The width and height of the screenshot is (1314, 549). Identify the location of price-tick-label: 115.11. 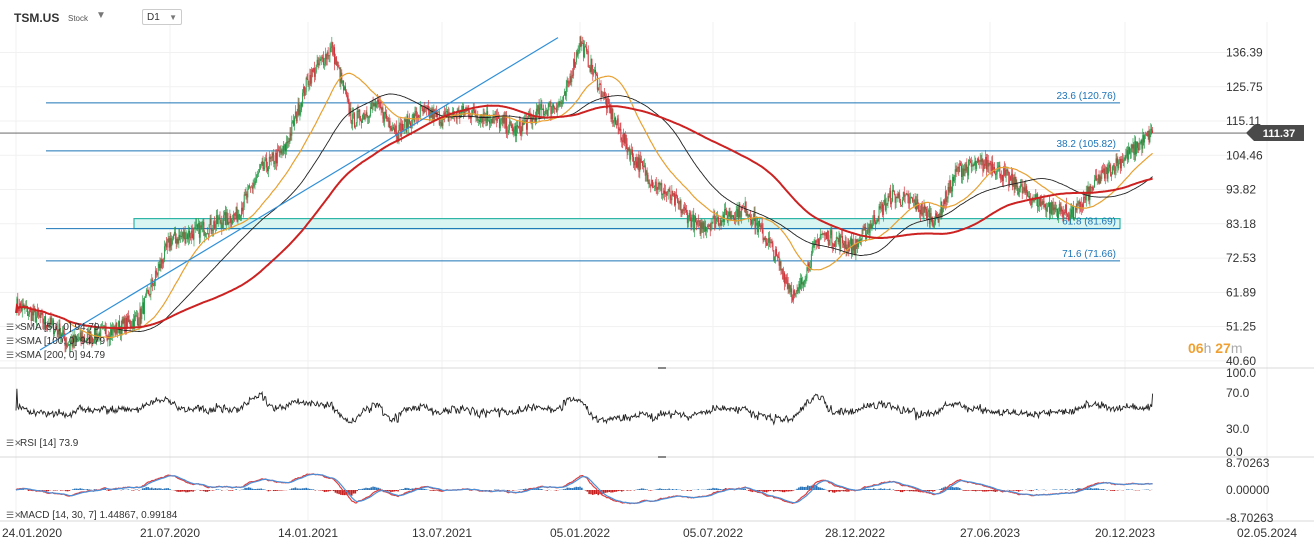
(1243, 121).